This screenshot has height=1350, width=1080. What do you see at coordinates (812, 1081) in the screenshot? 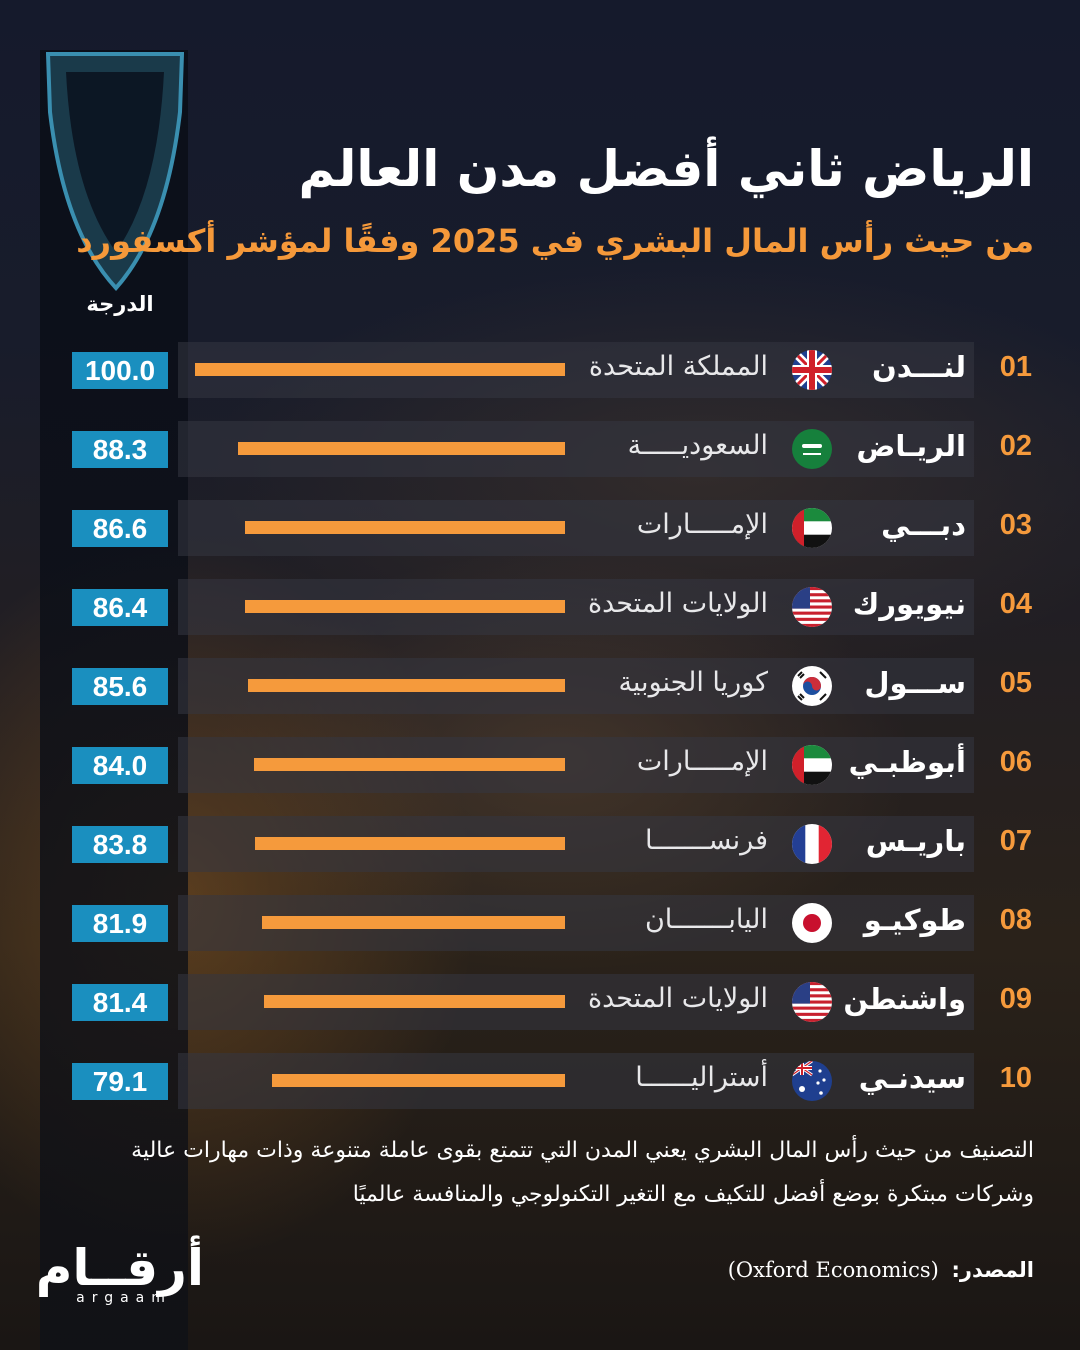
I see `australia-flag-icon` at bounding box center [812, 1081].